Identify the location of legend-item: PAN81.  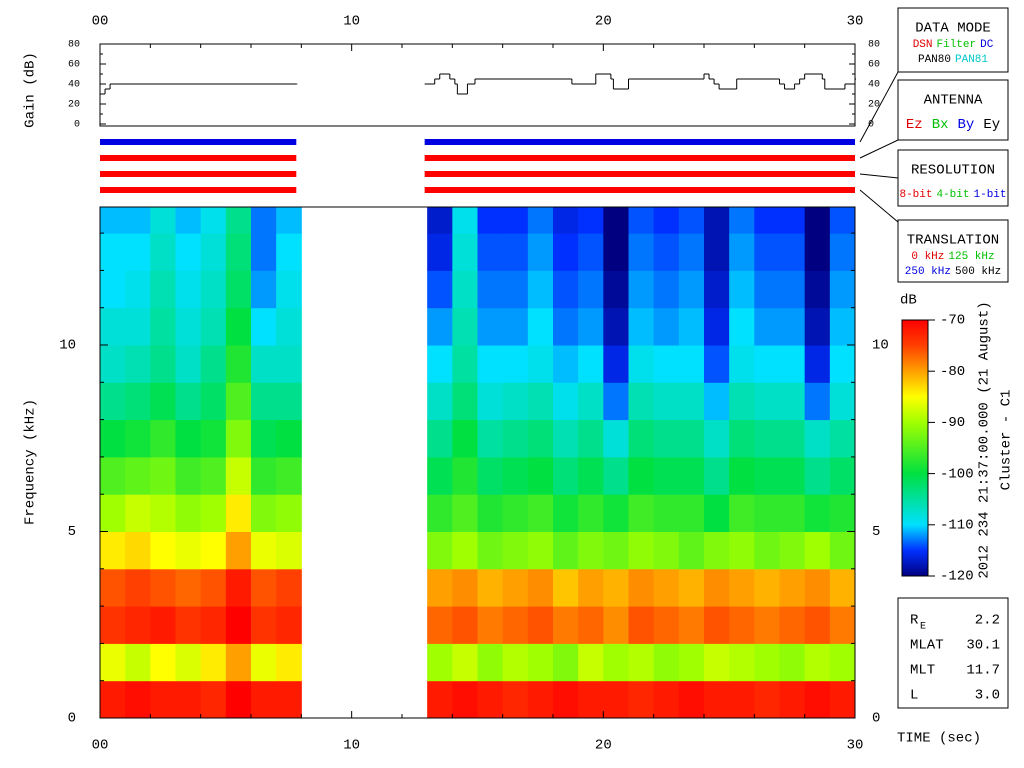
(971, 60).